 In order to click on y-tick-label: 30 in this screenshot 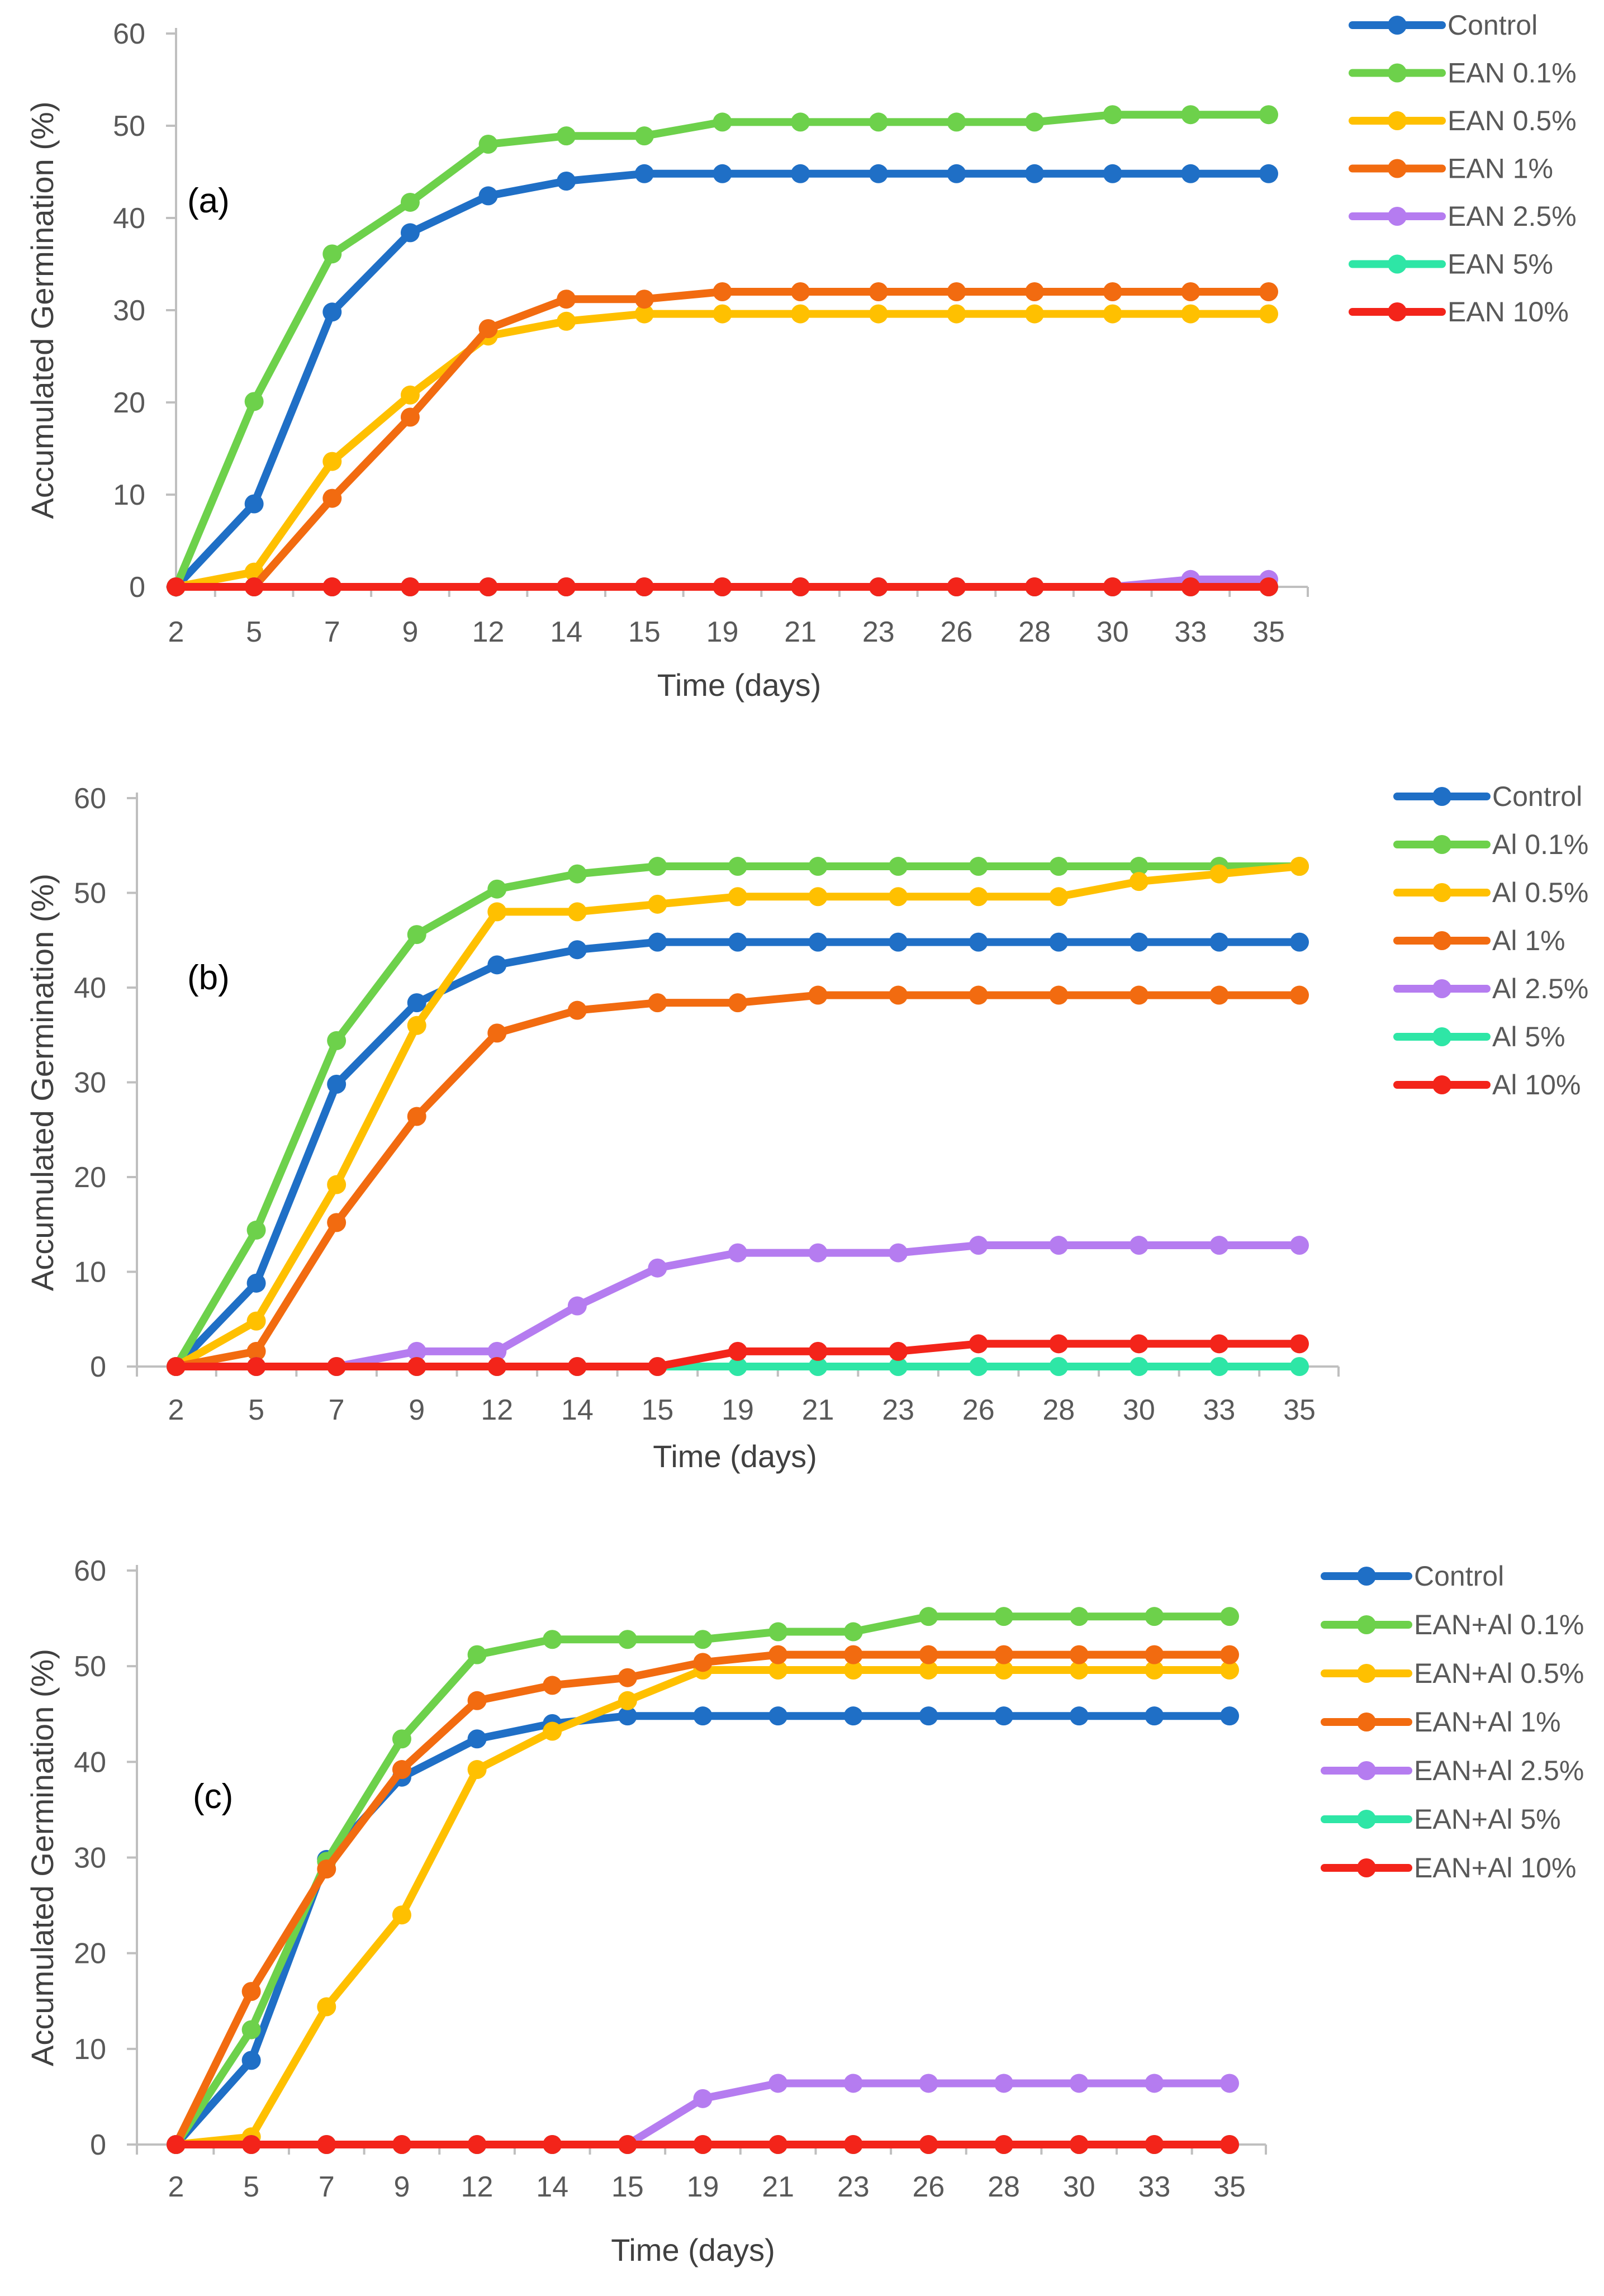, I will do `click(90, 1083)`.